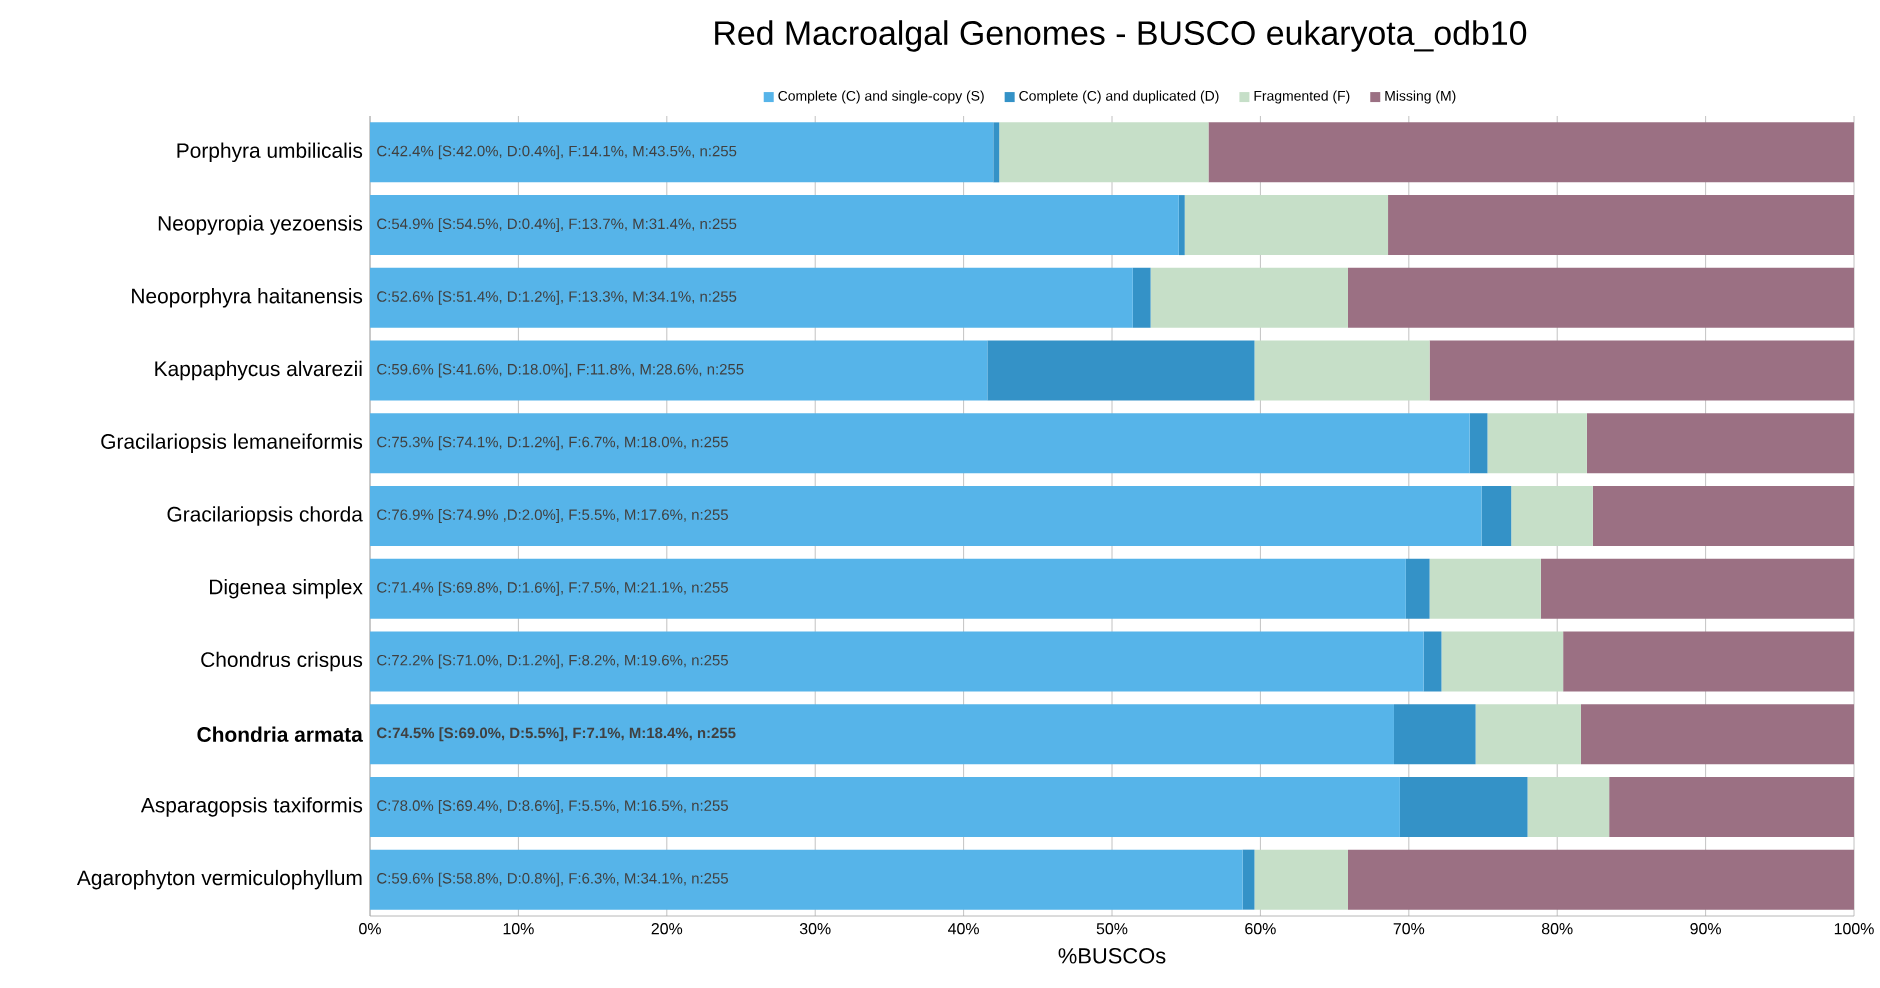 This screenshot has width=1880, height=988. I want to click on y-tick-label: Chondria armata, so click(280, 734).